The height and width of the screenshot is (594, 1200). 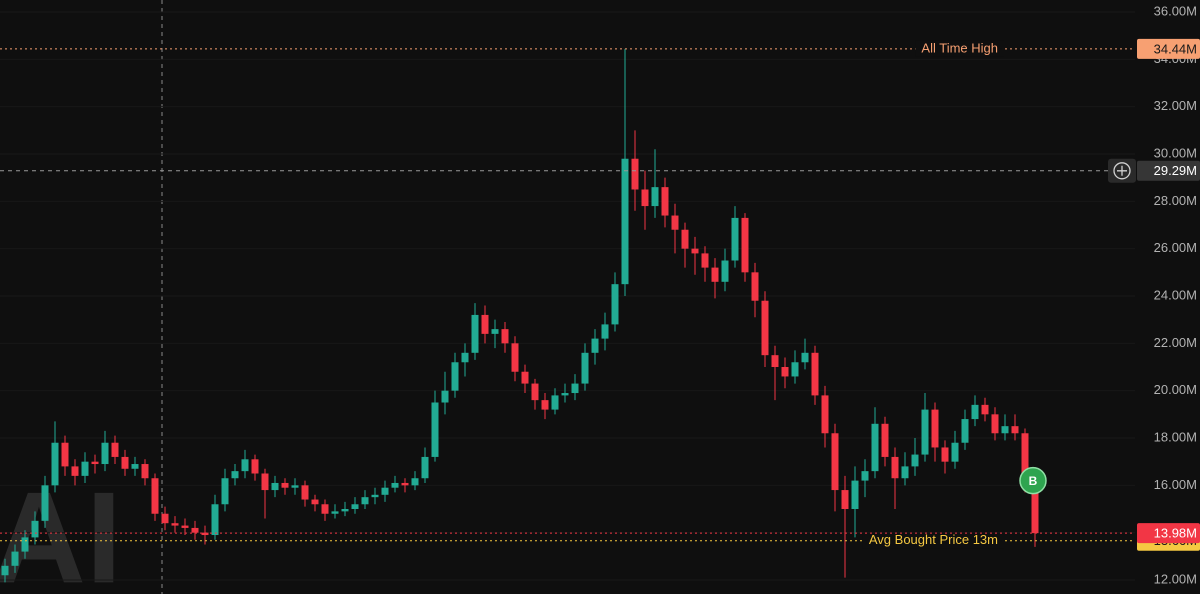 What do you see at coordinates (1175, 342) in the screenshot?
I see `y-tick-label: 22.00M` at bounding box center [1175, 342].